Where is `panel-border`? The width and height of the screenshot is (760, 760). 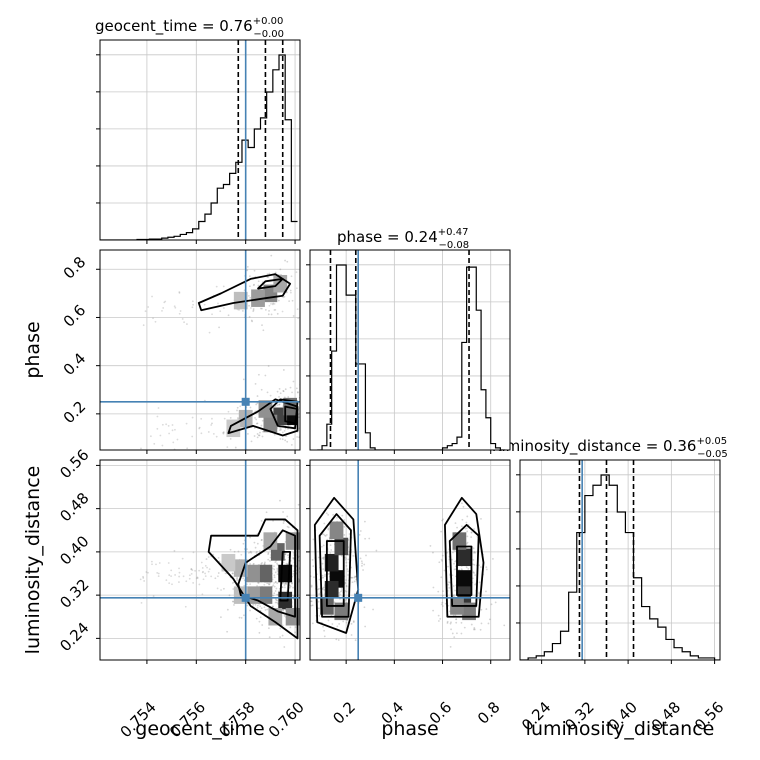
panel-border is located at coordinates (620, 560).